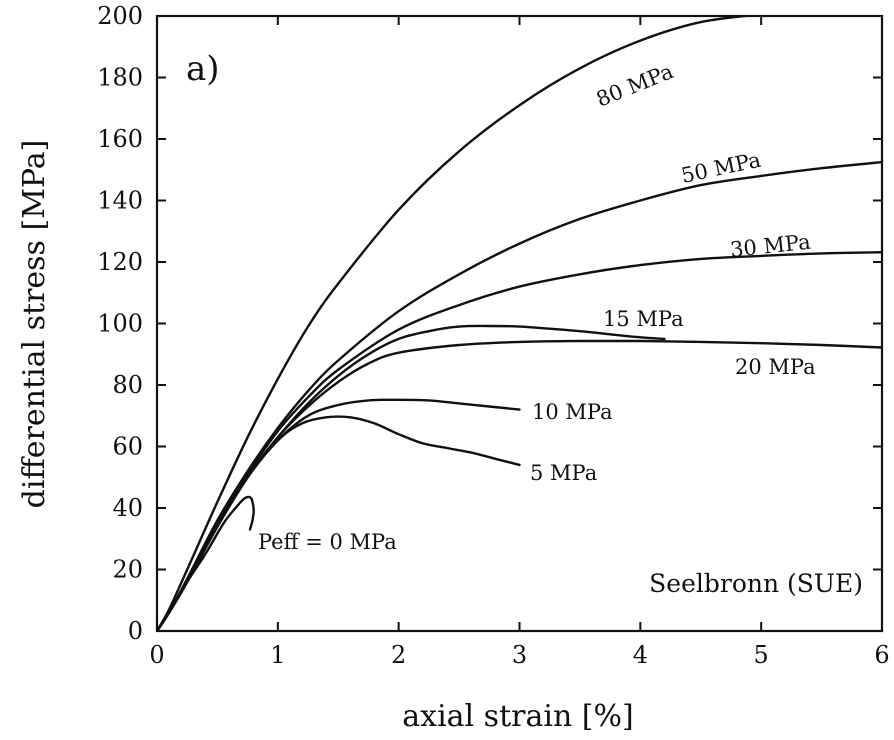  Describe the element at coordinates (120, 16) in the screenshot. I see `y-tick-label: 200` at that location.